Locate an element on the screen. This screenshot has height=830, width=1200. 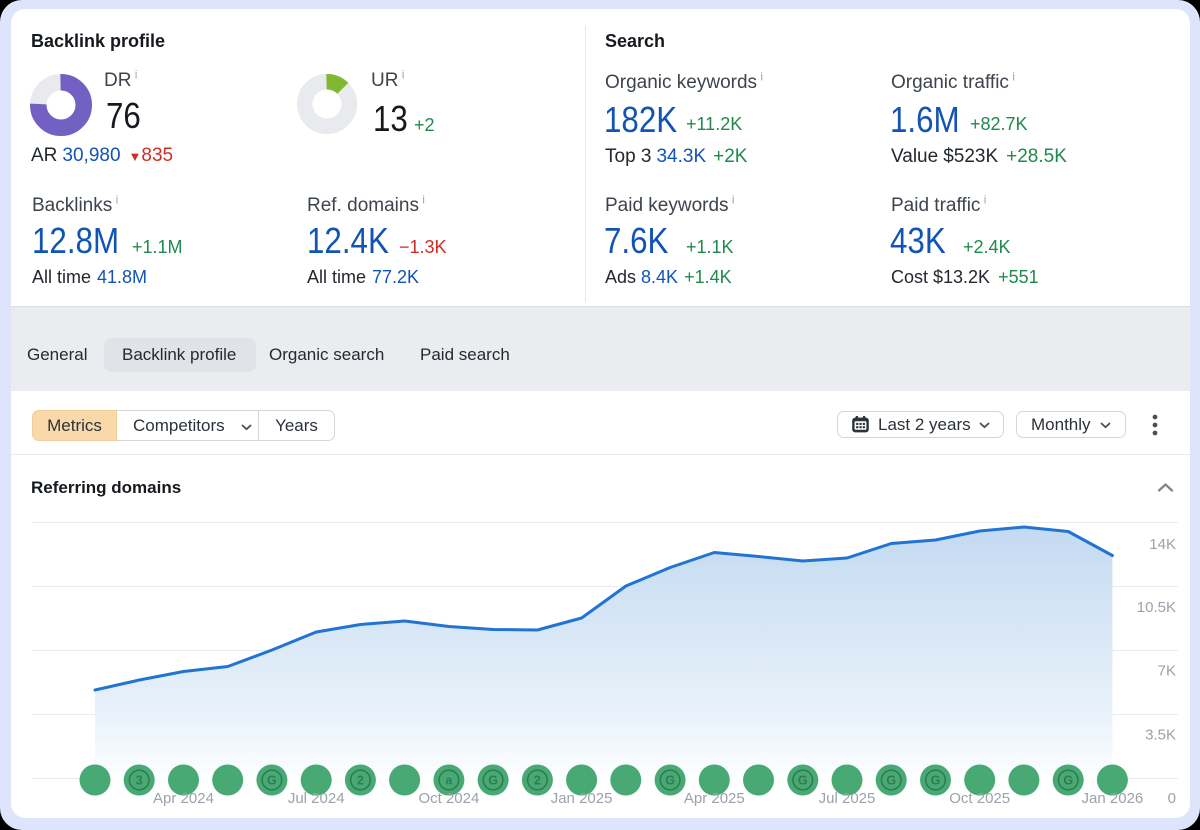
svg-text: Jan 2026 is located at coordinates (1113, 798).